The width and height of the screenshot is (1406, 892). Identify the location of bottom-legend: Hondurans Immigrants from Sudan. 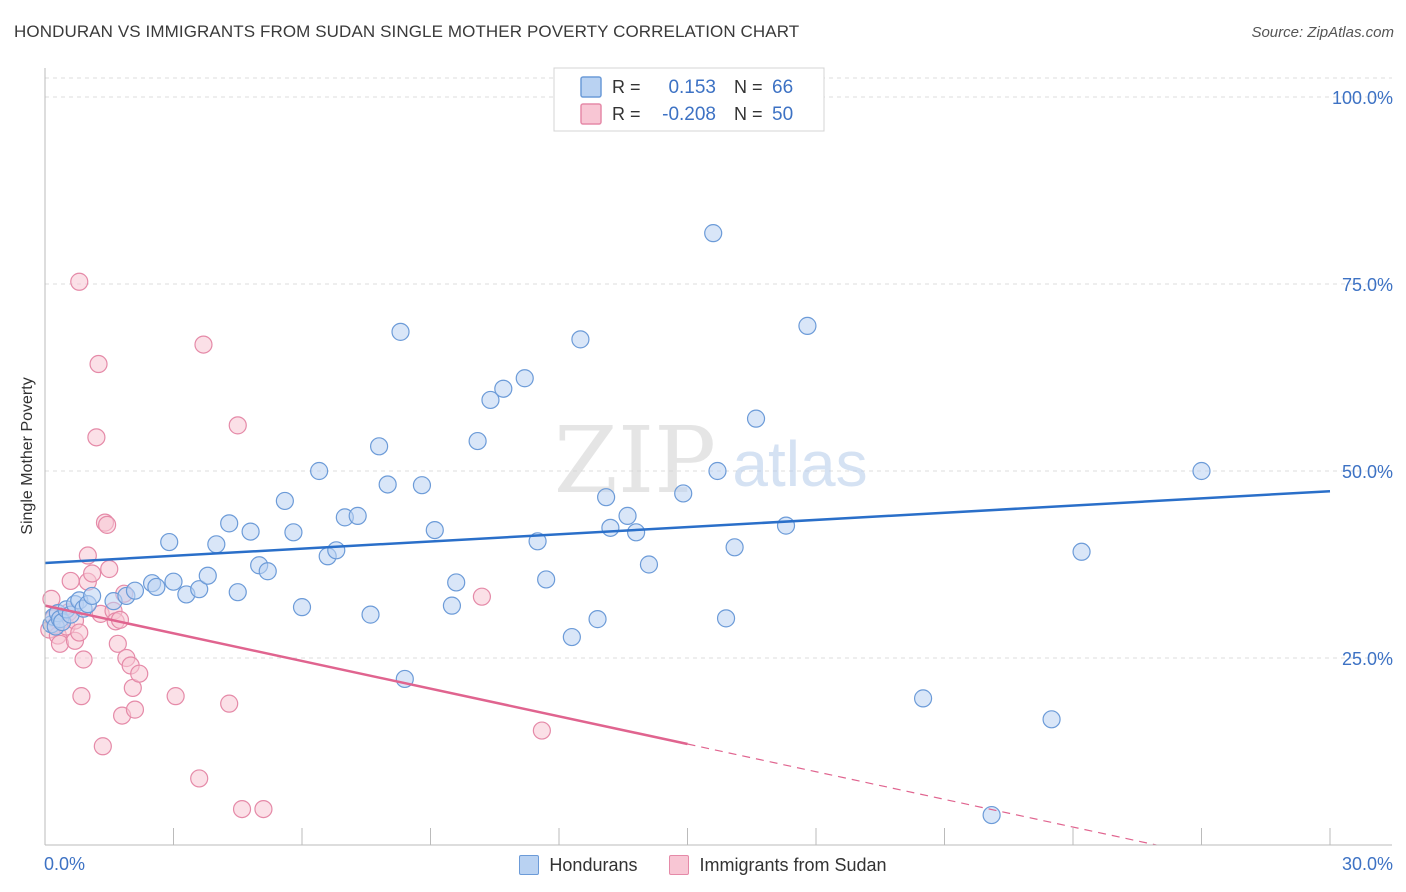
(703, 865).